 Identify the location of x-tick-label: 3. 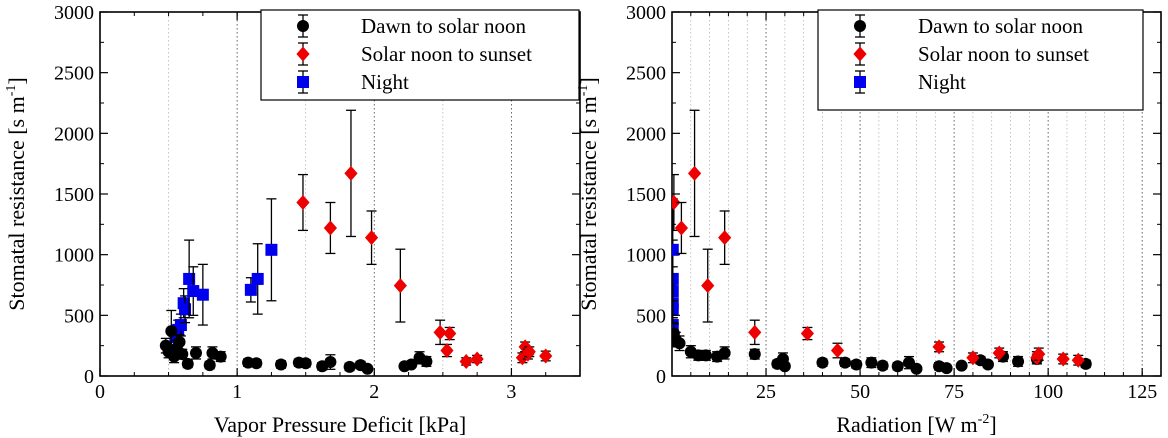
(511, 392).